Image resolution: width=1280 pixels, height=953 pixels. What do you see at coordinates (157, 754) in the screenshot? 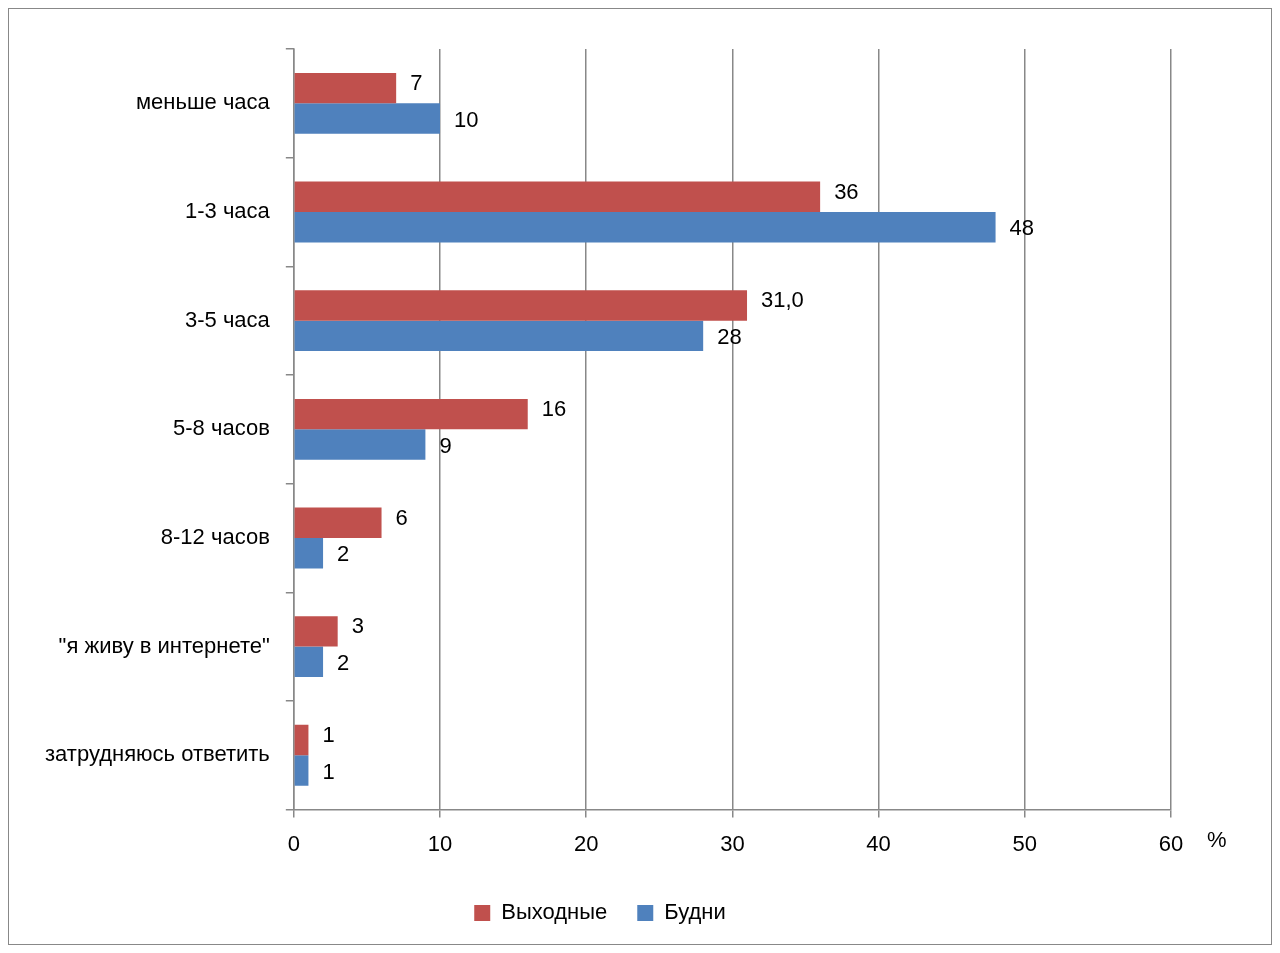
I see `y-tick-label: затрудняюсь ответить` at bounding box center [157, 754].